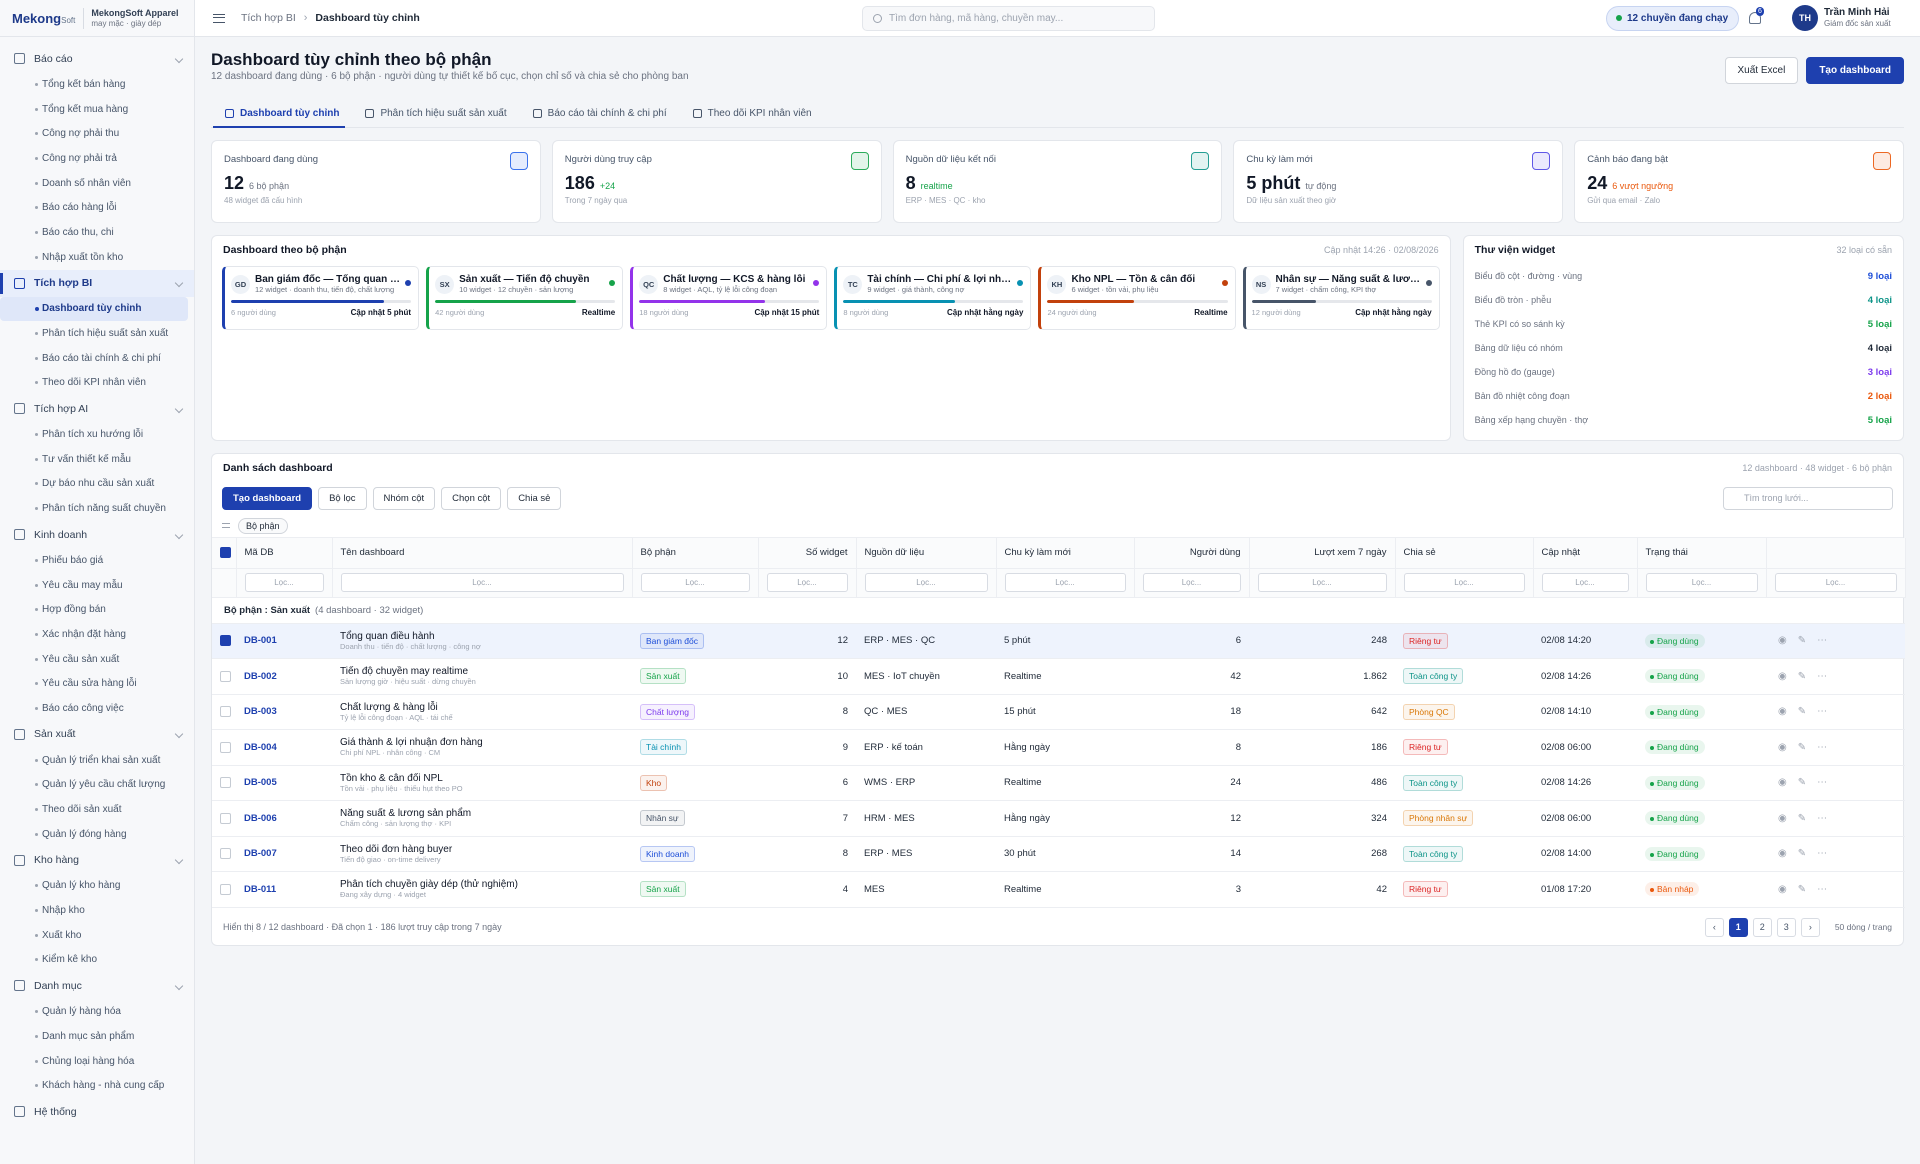  What do you see at coordinates (94, 309) in the screenshot?
I see `nav-item: Dashboard tùy chỉnh` at bounding box center [94, 309].